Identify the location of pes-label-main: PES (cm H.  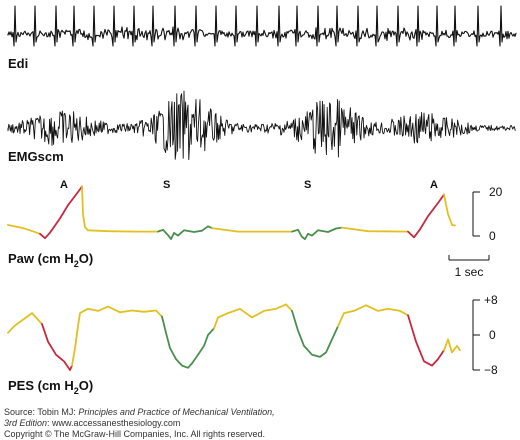
(41, 385).